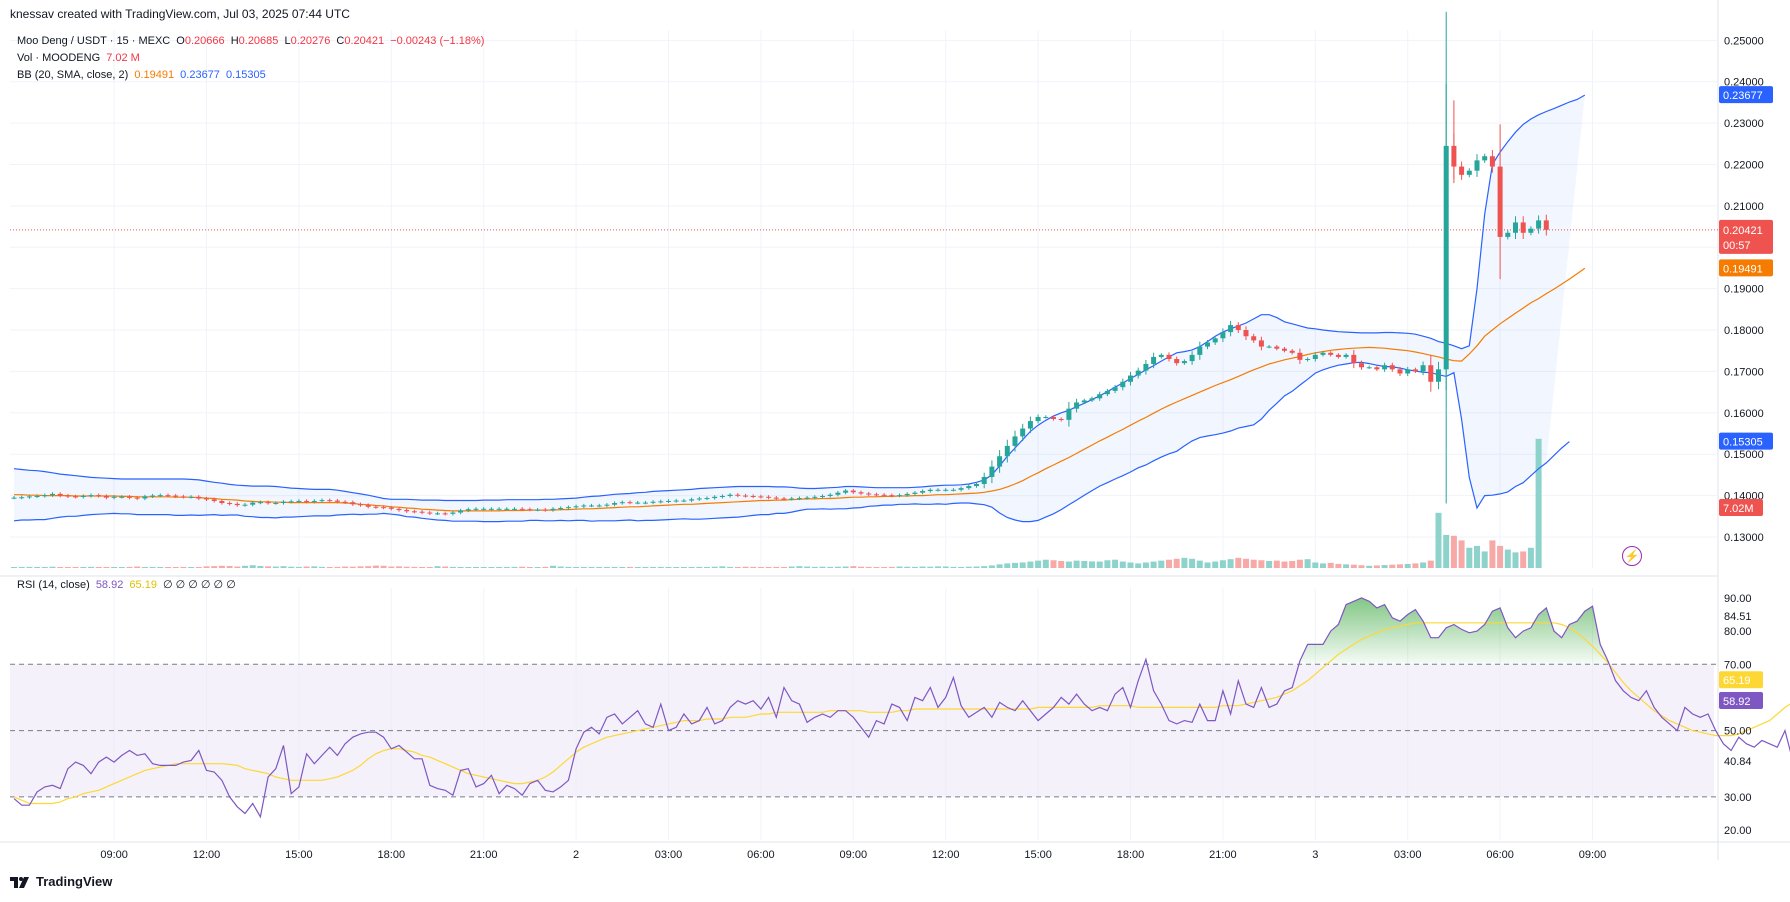  What do you see at coordinates (199, 585) in the screenshot?
I see `rsi-empty-values: ∅ ∅ ∅ ∅ ∅ ∅` at bounding box center [199, 585].